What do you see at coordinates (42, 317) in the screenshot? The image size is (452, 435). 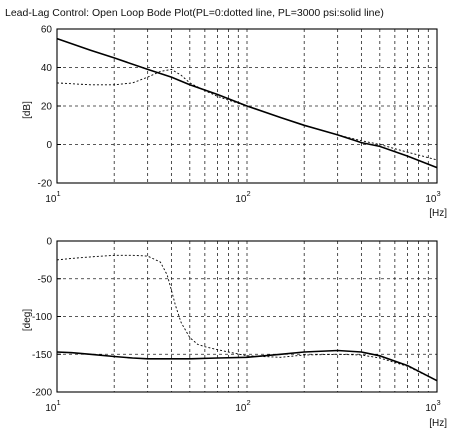 I see `y-tick-label: -100` at bounding box center [42, 317].